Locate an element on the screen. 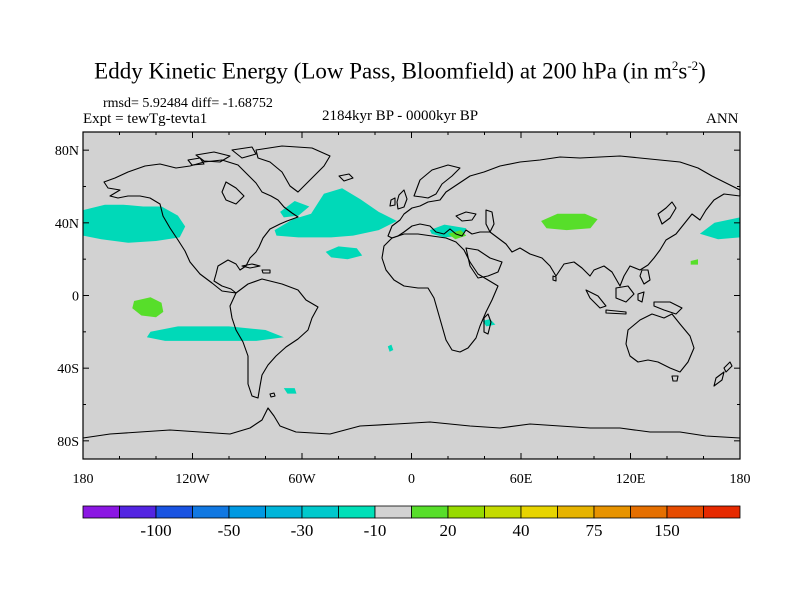  anomaly-region-subtropical-atlantic is located at coordinates (344, 253).